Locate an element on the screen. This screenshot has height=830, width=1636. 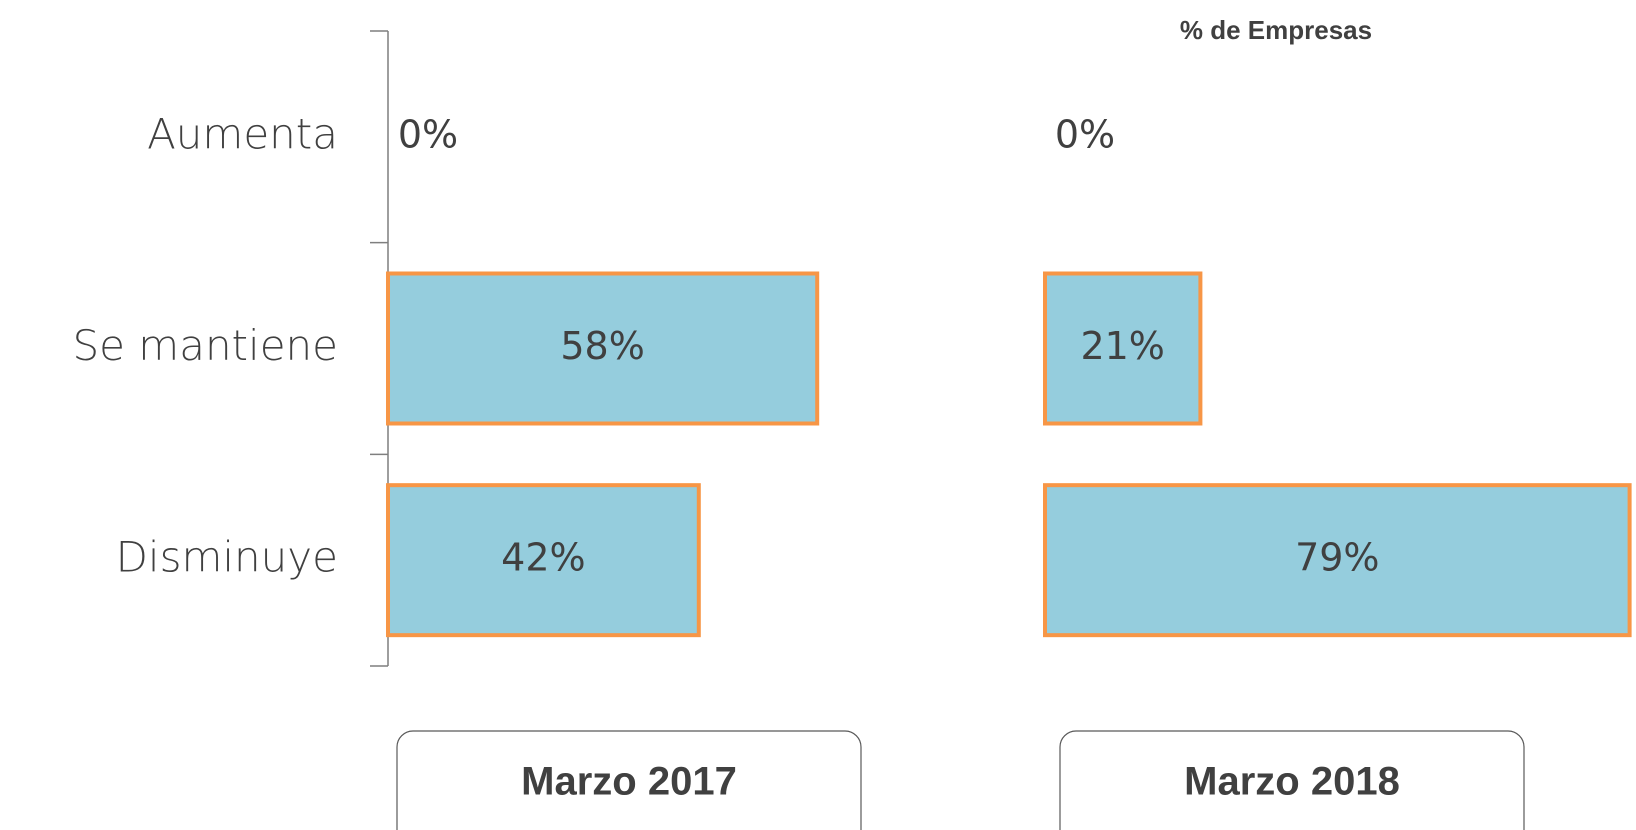
category-label: Aumenta is located at coordinates (242, 133).